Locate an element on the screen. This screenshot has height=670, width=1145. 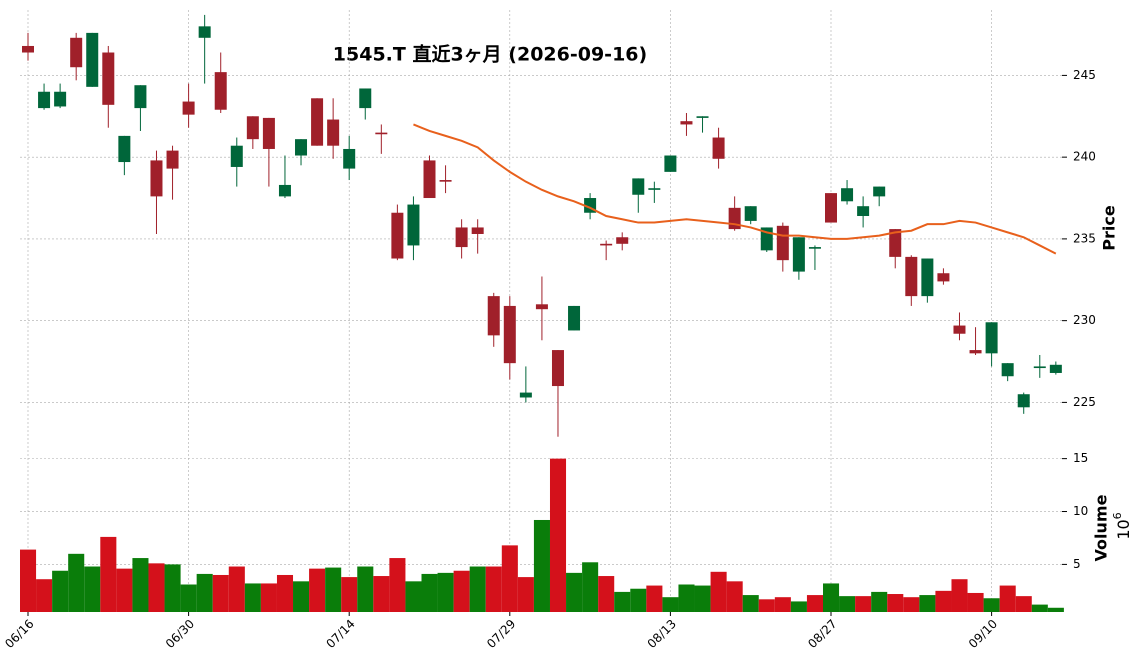
x-tick-label: 08/13 is located at coordinates (662, 634).